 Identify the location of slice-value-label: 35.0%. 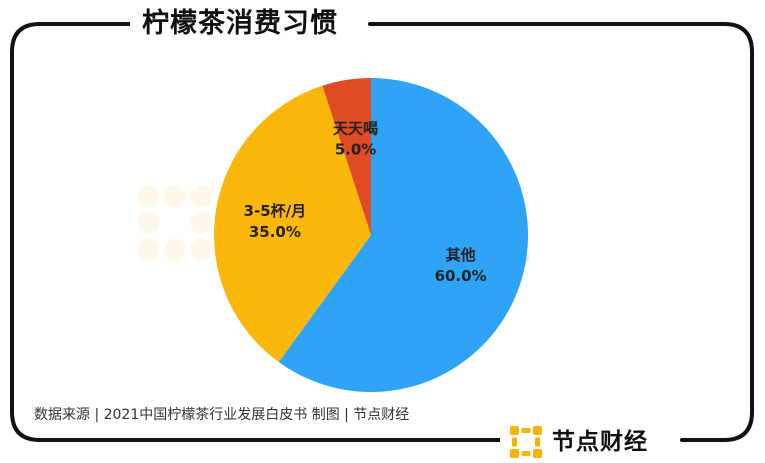
(275, 232).